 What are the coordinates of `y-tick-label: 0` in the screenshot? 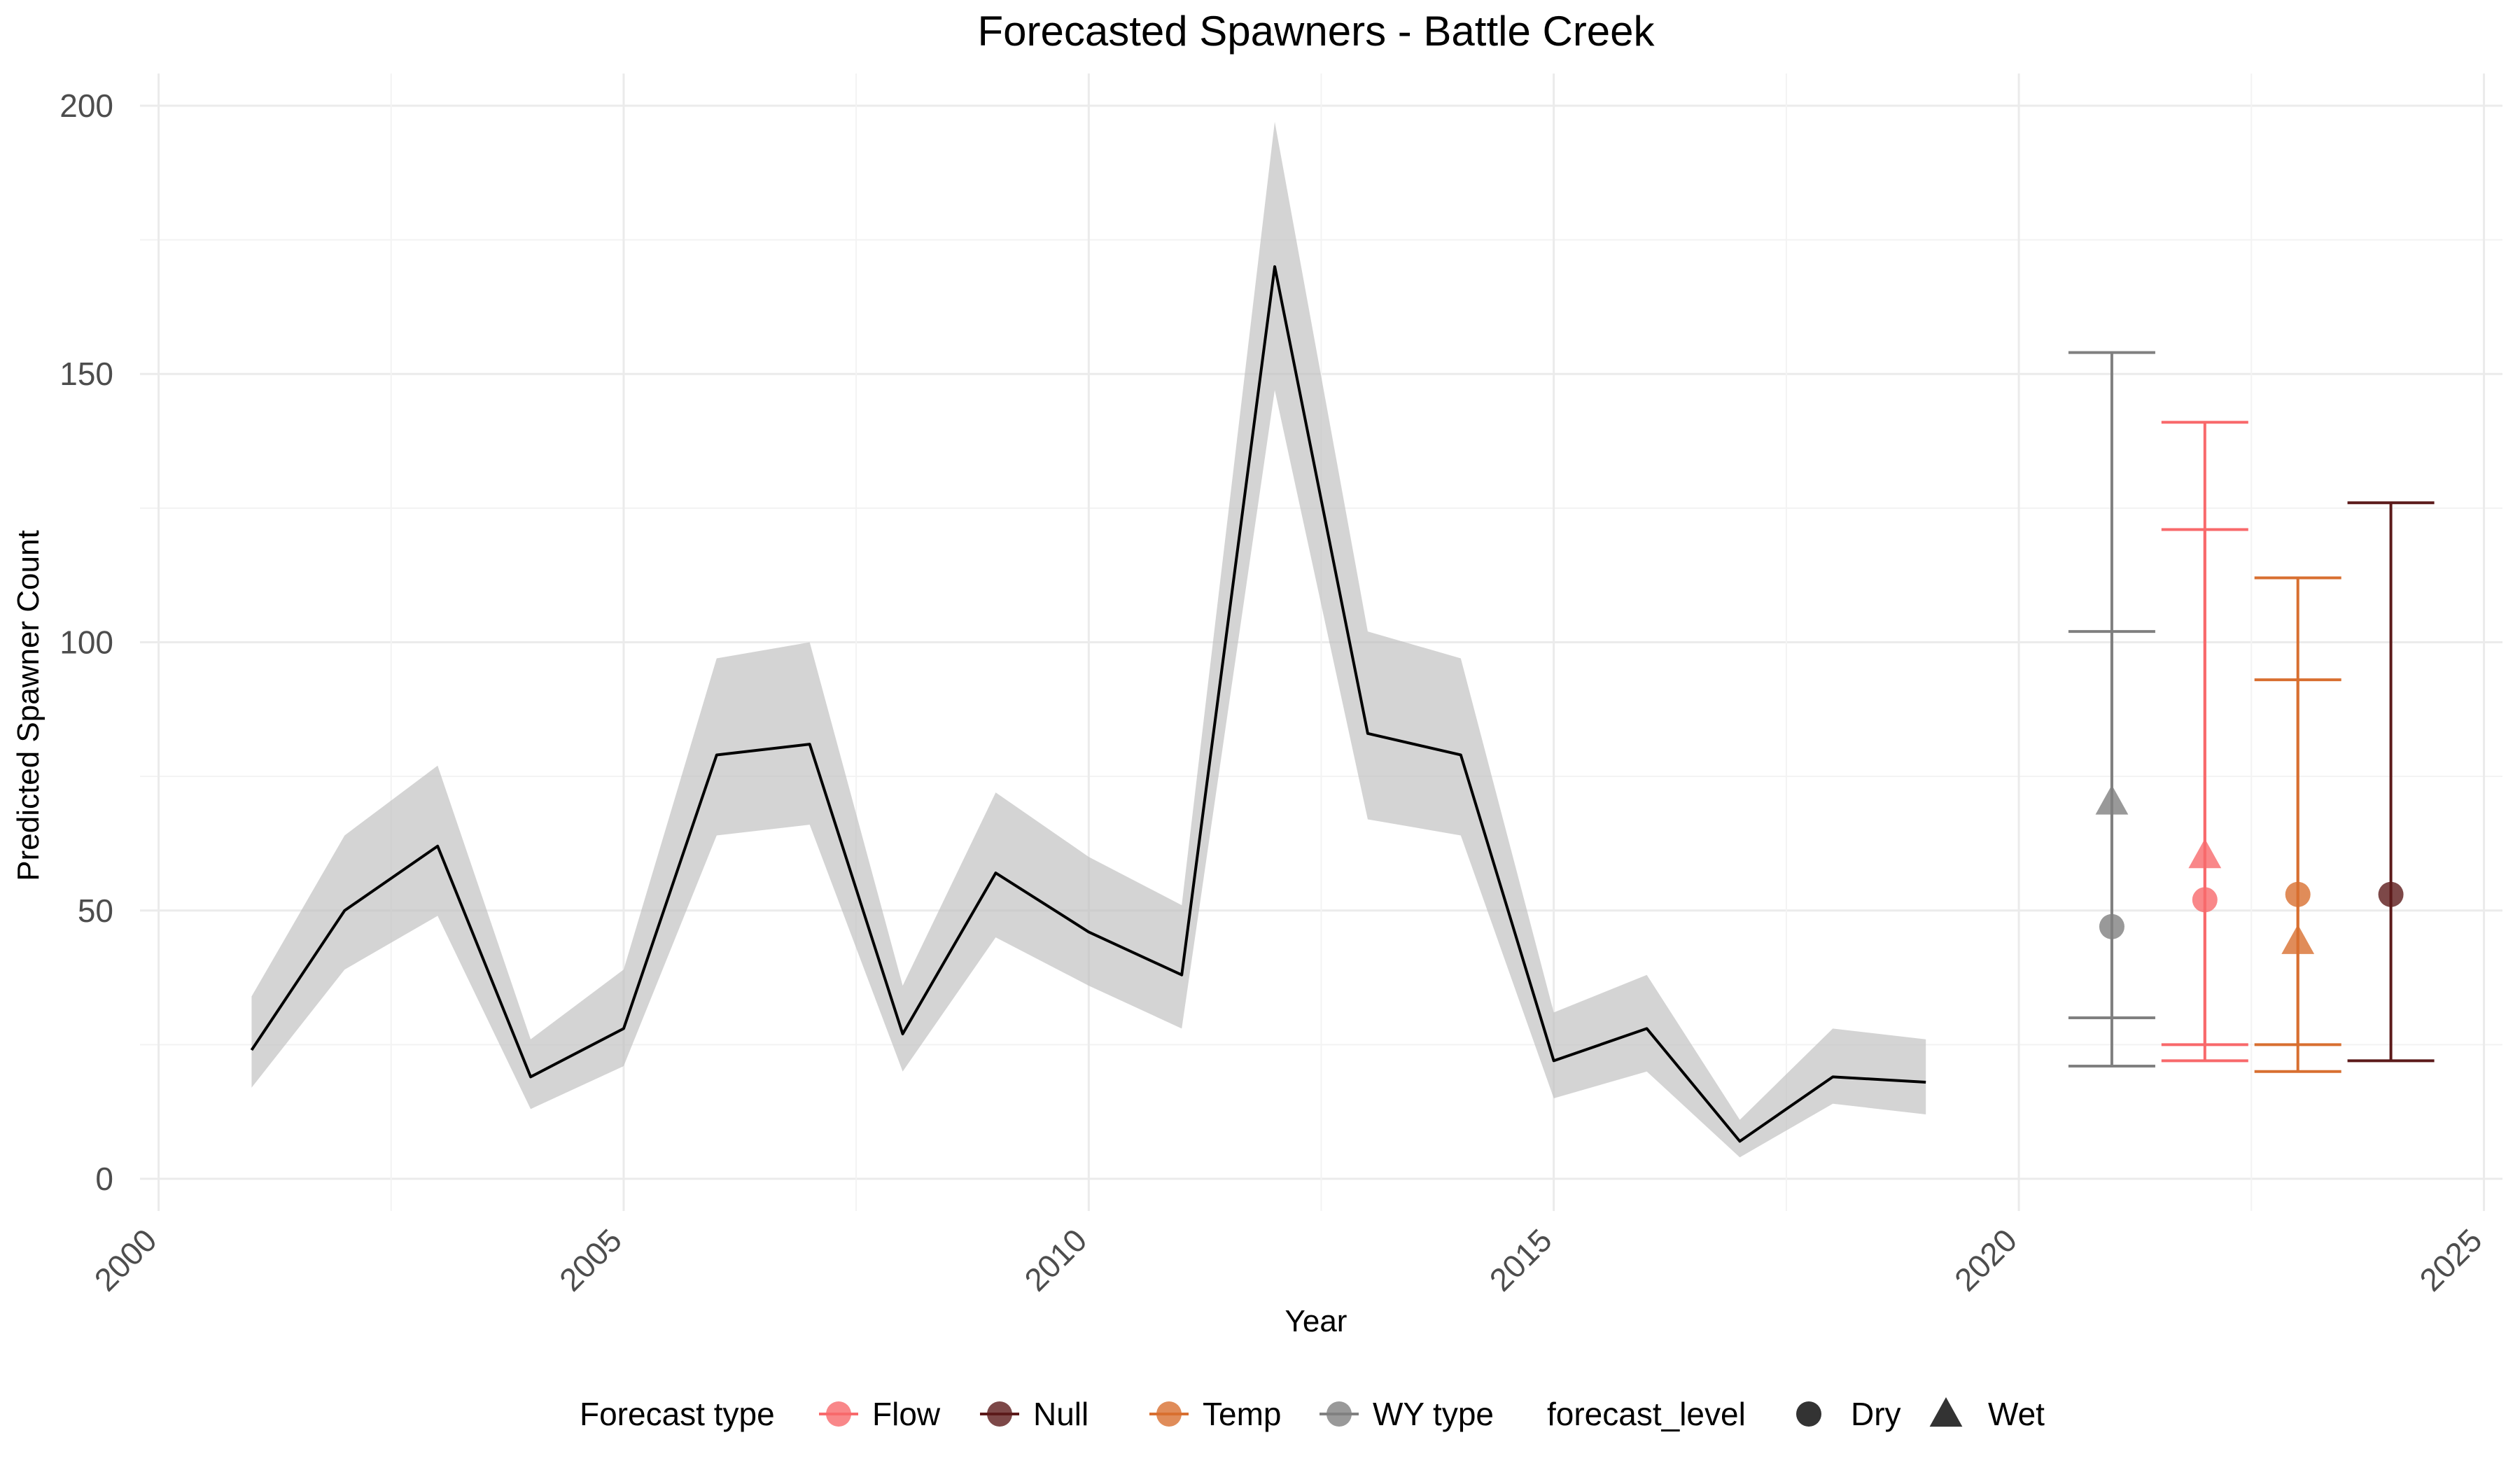 It's located at (104, 1179).